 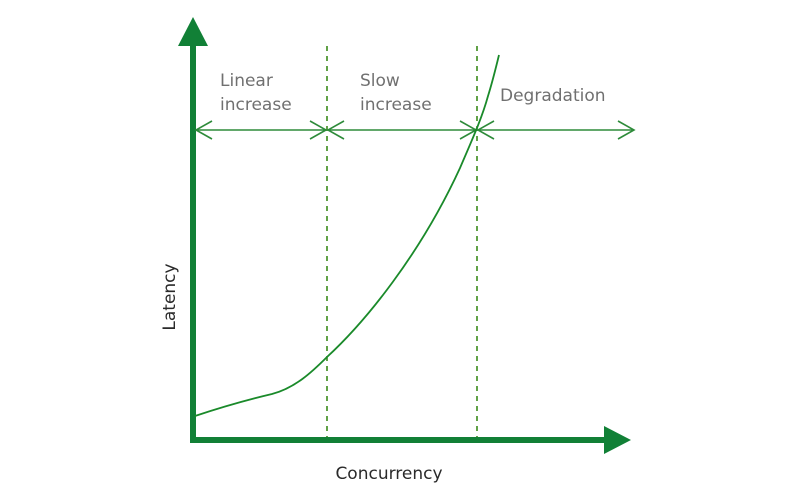 I want to click on region-label-linear: Linear, so click(x=246, y=81).